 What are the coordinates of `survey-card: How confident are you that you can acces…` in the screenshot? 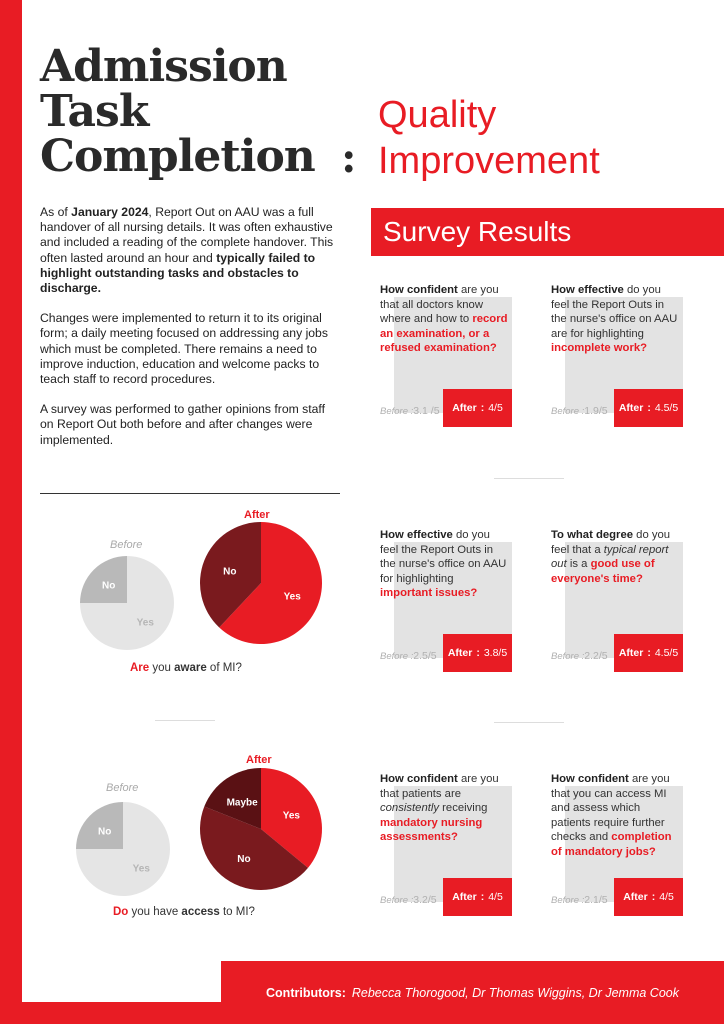 It's located at (626, 857).